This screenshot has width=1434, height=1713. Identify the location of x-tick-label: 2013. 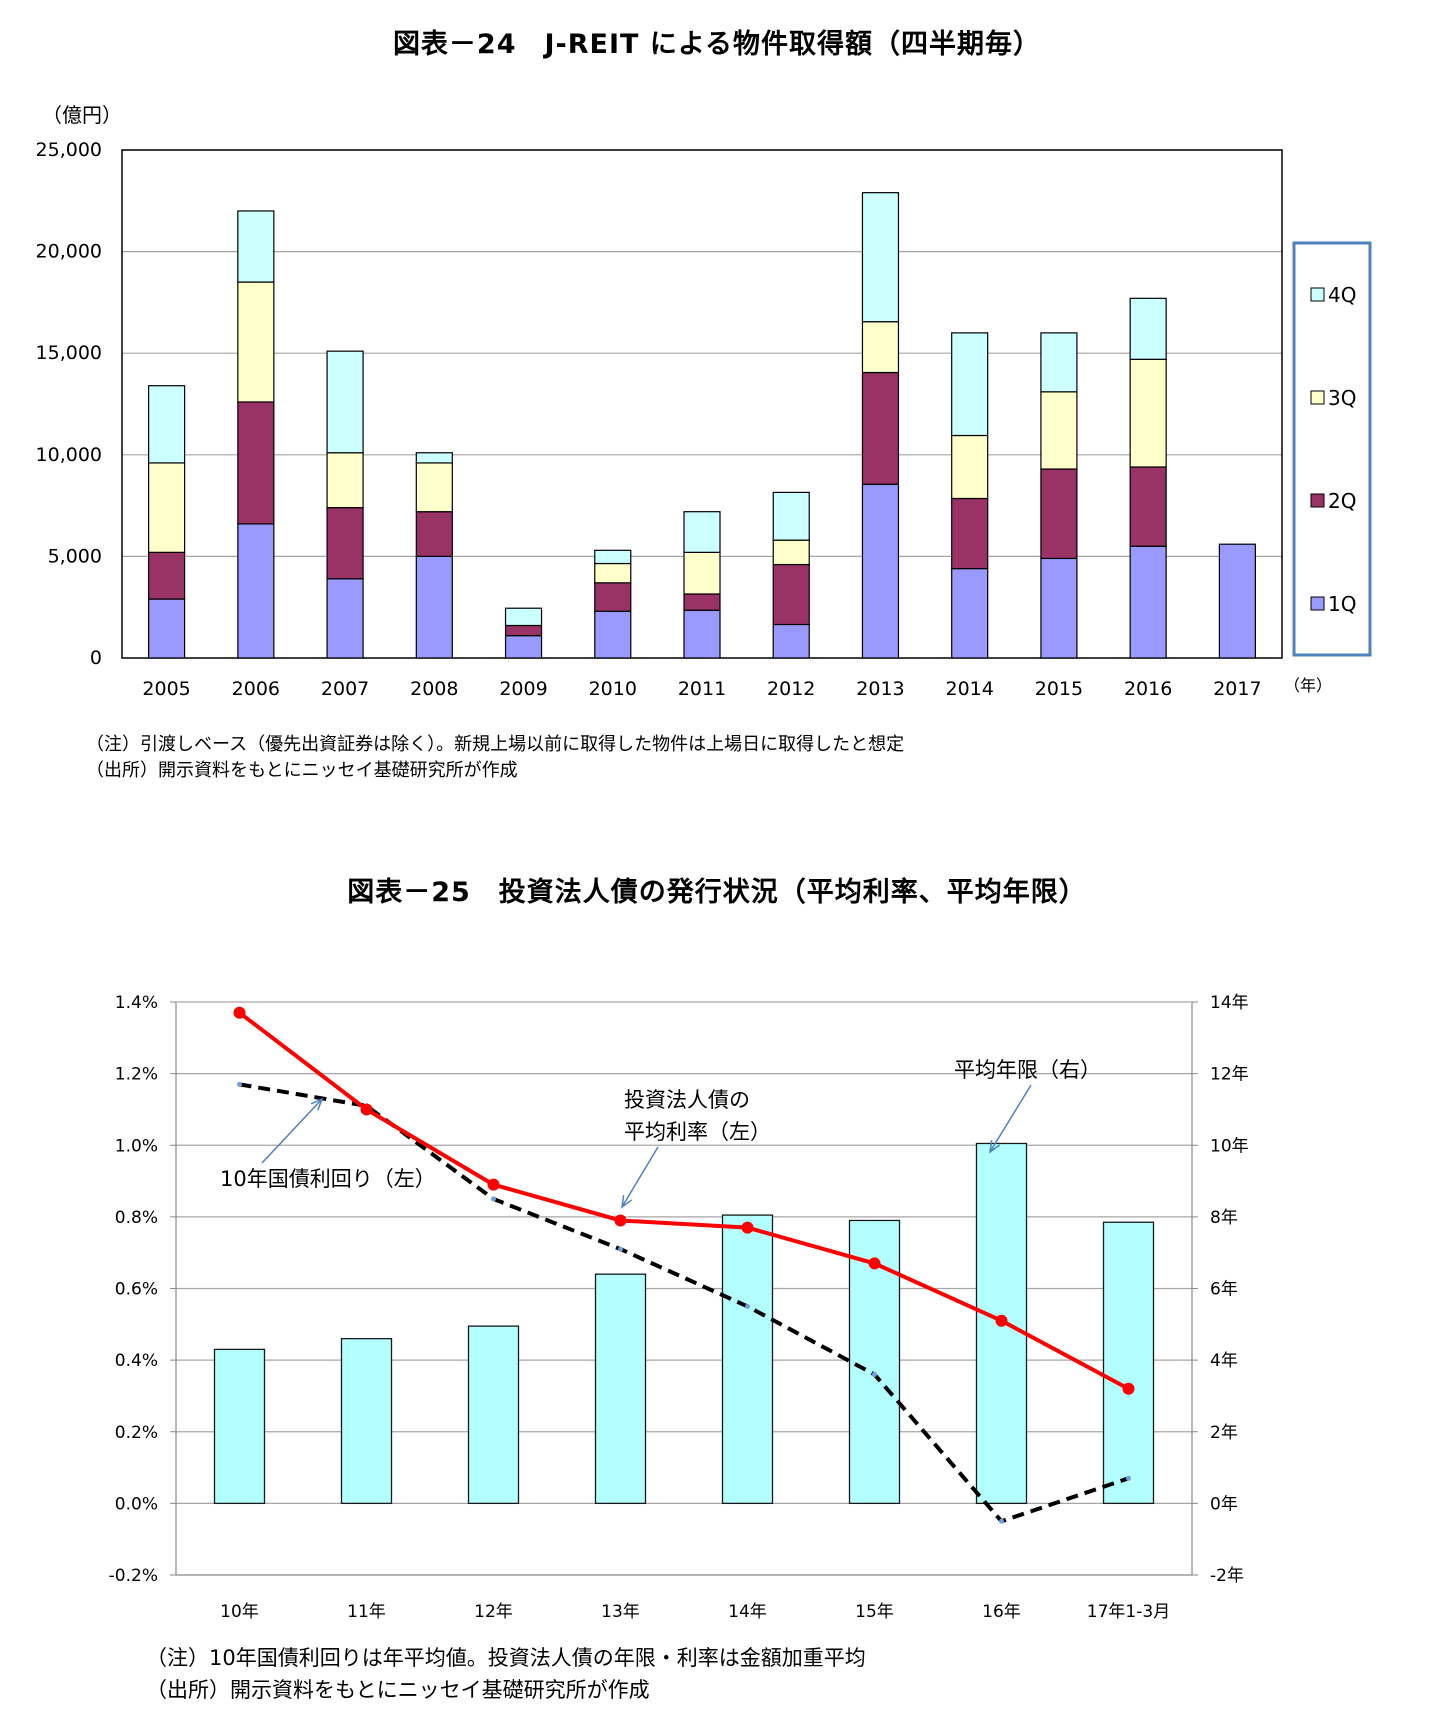
(880, 689).